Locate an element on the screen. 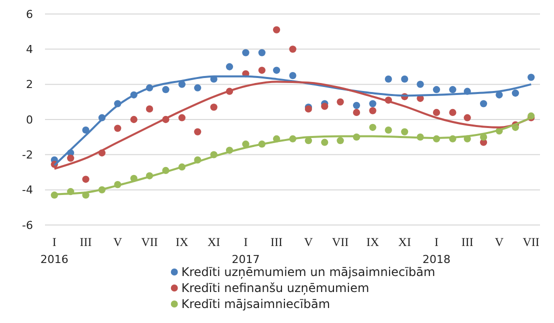  x-tick-label: I 2017 is located at coordinates (246, 250).